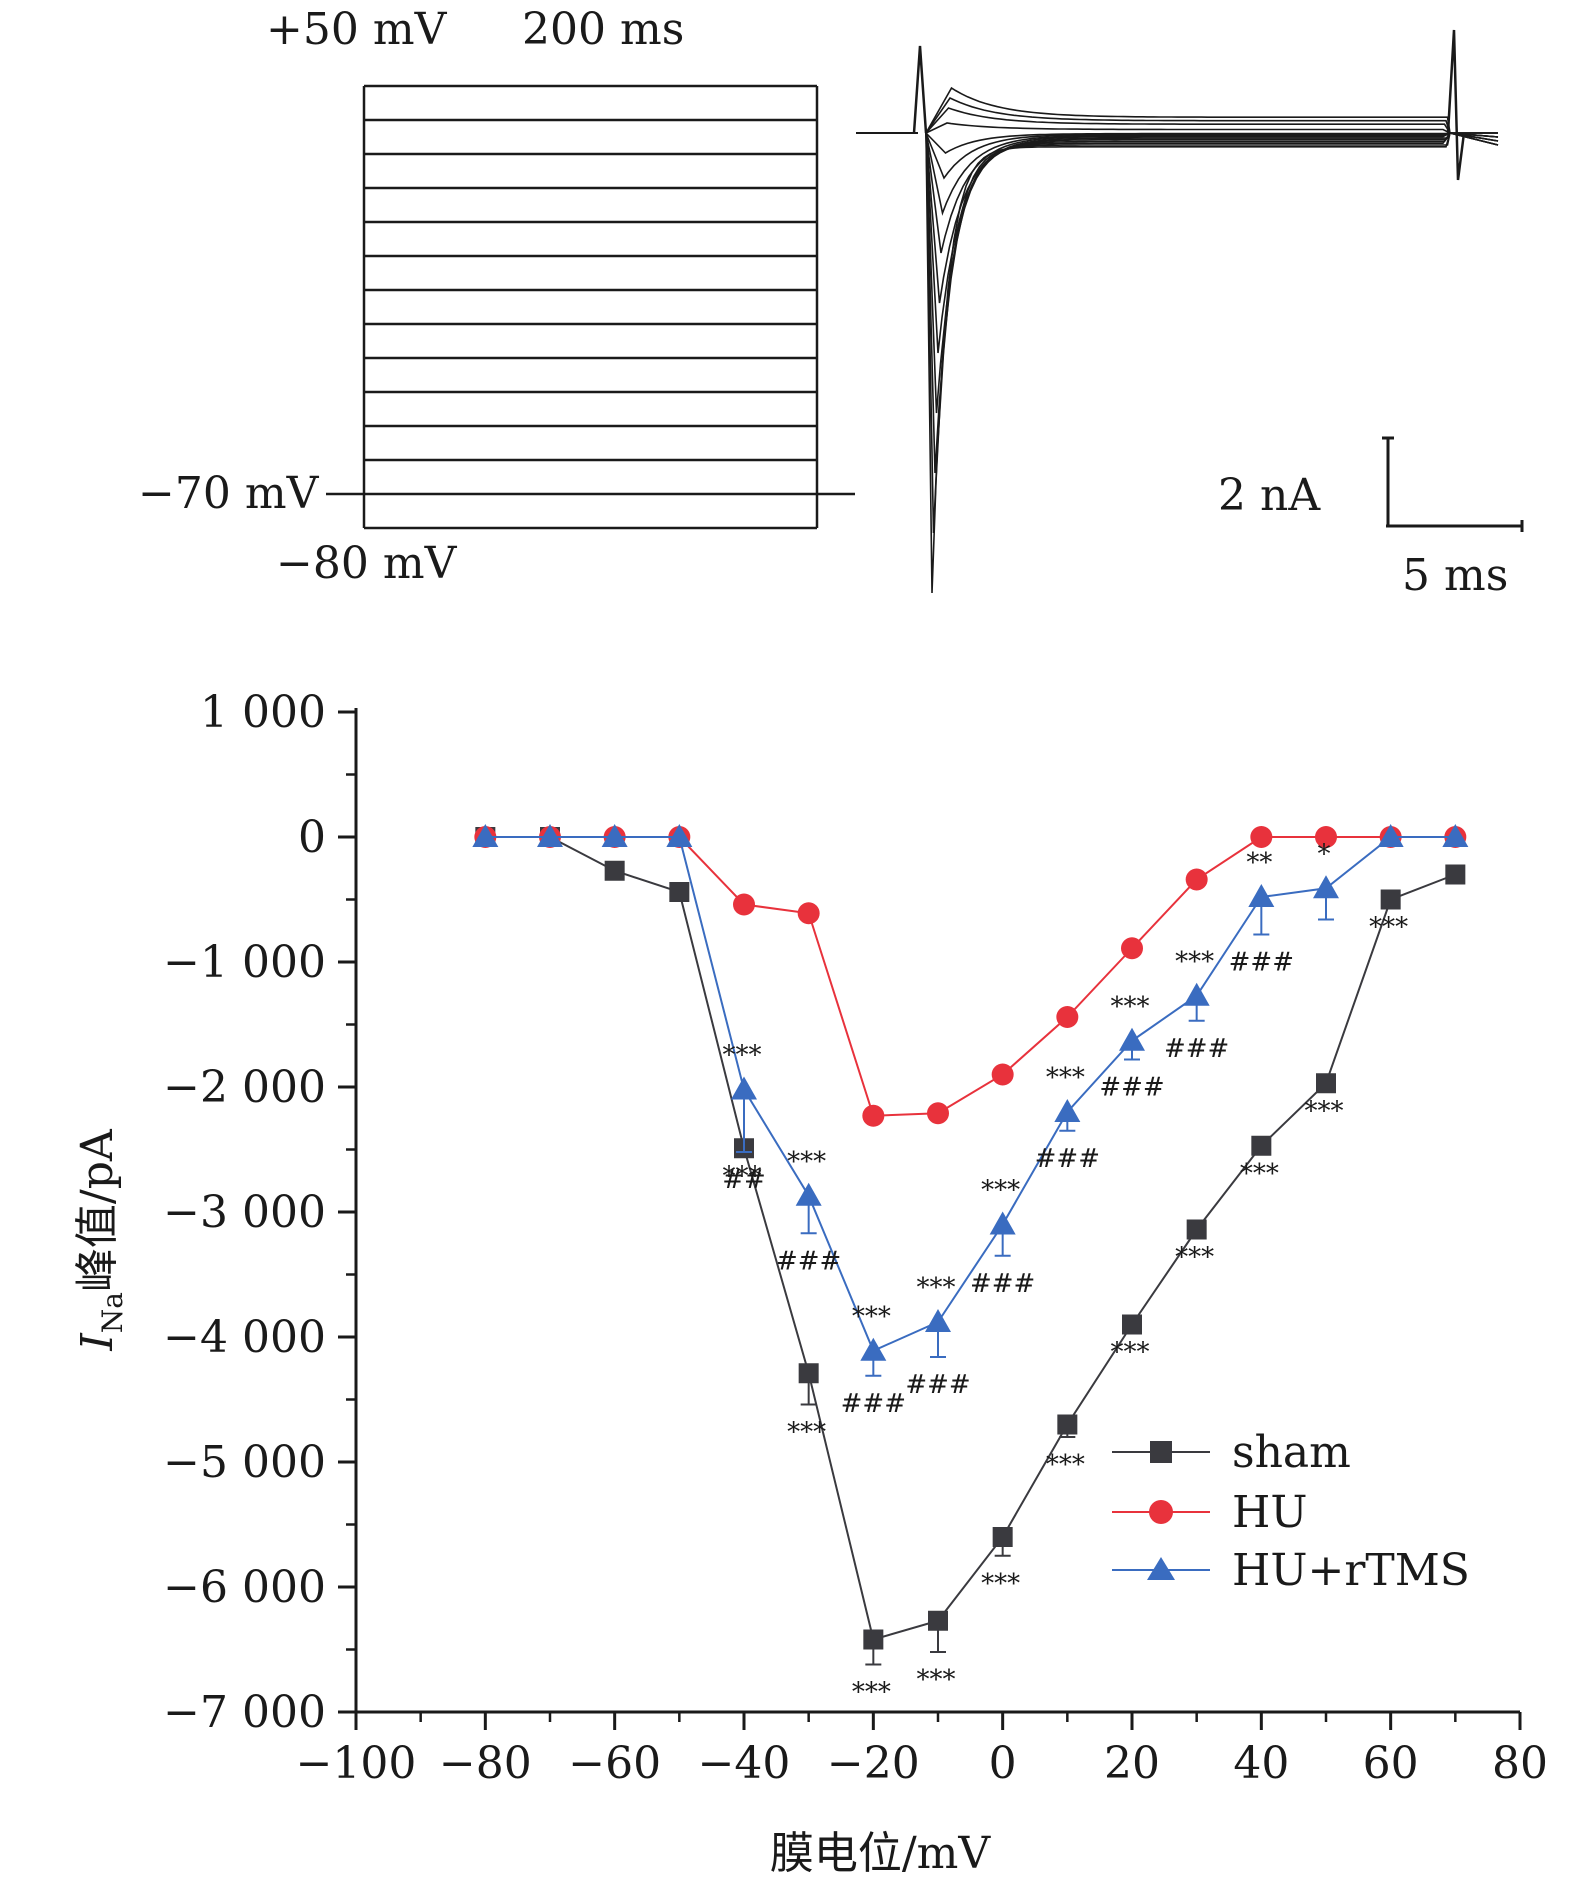 This screenshot has width=1575, height=1886. Describe the element at coordinates (485, 1763) in the screenshot. I see `x-tick-label: −80` at that location.